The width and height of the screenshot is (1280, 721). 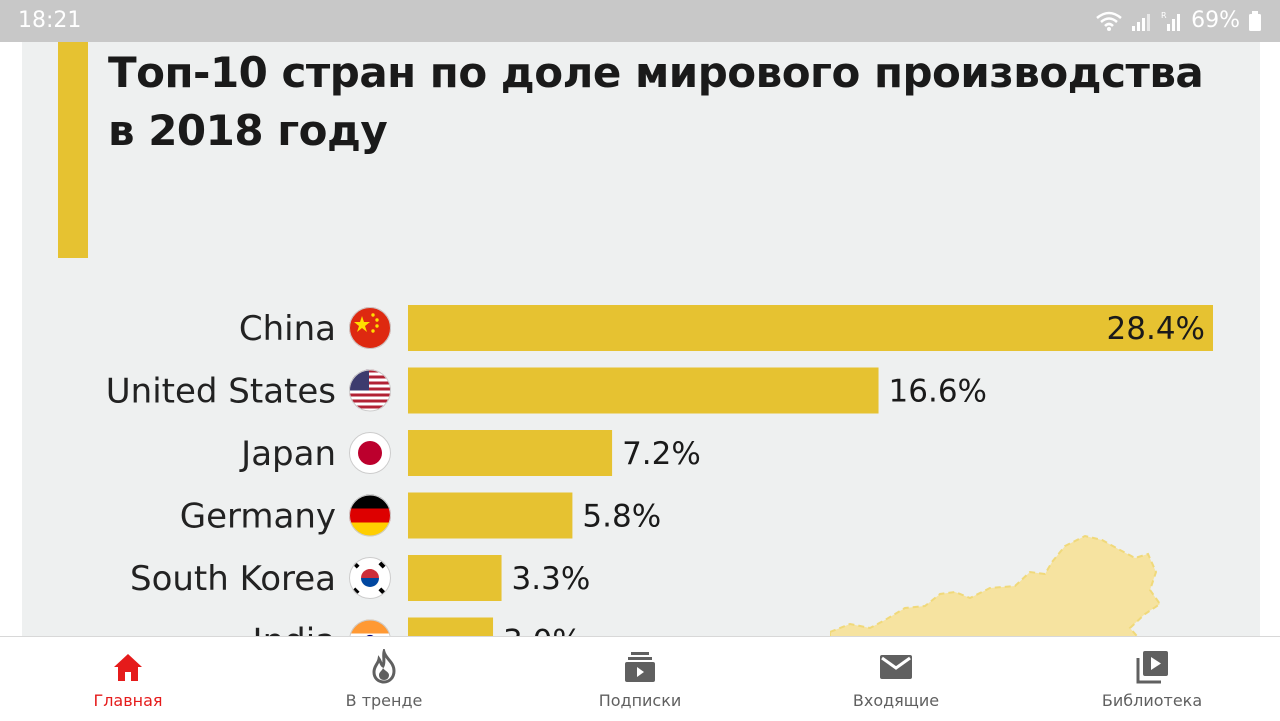 I want to click on nav-subscriptions: Подписки, so click(x=640, y=679).